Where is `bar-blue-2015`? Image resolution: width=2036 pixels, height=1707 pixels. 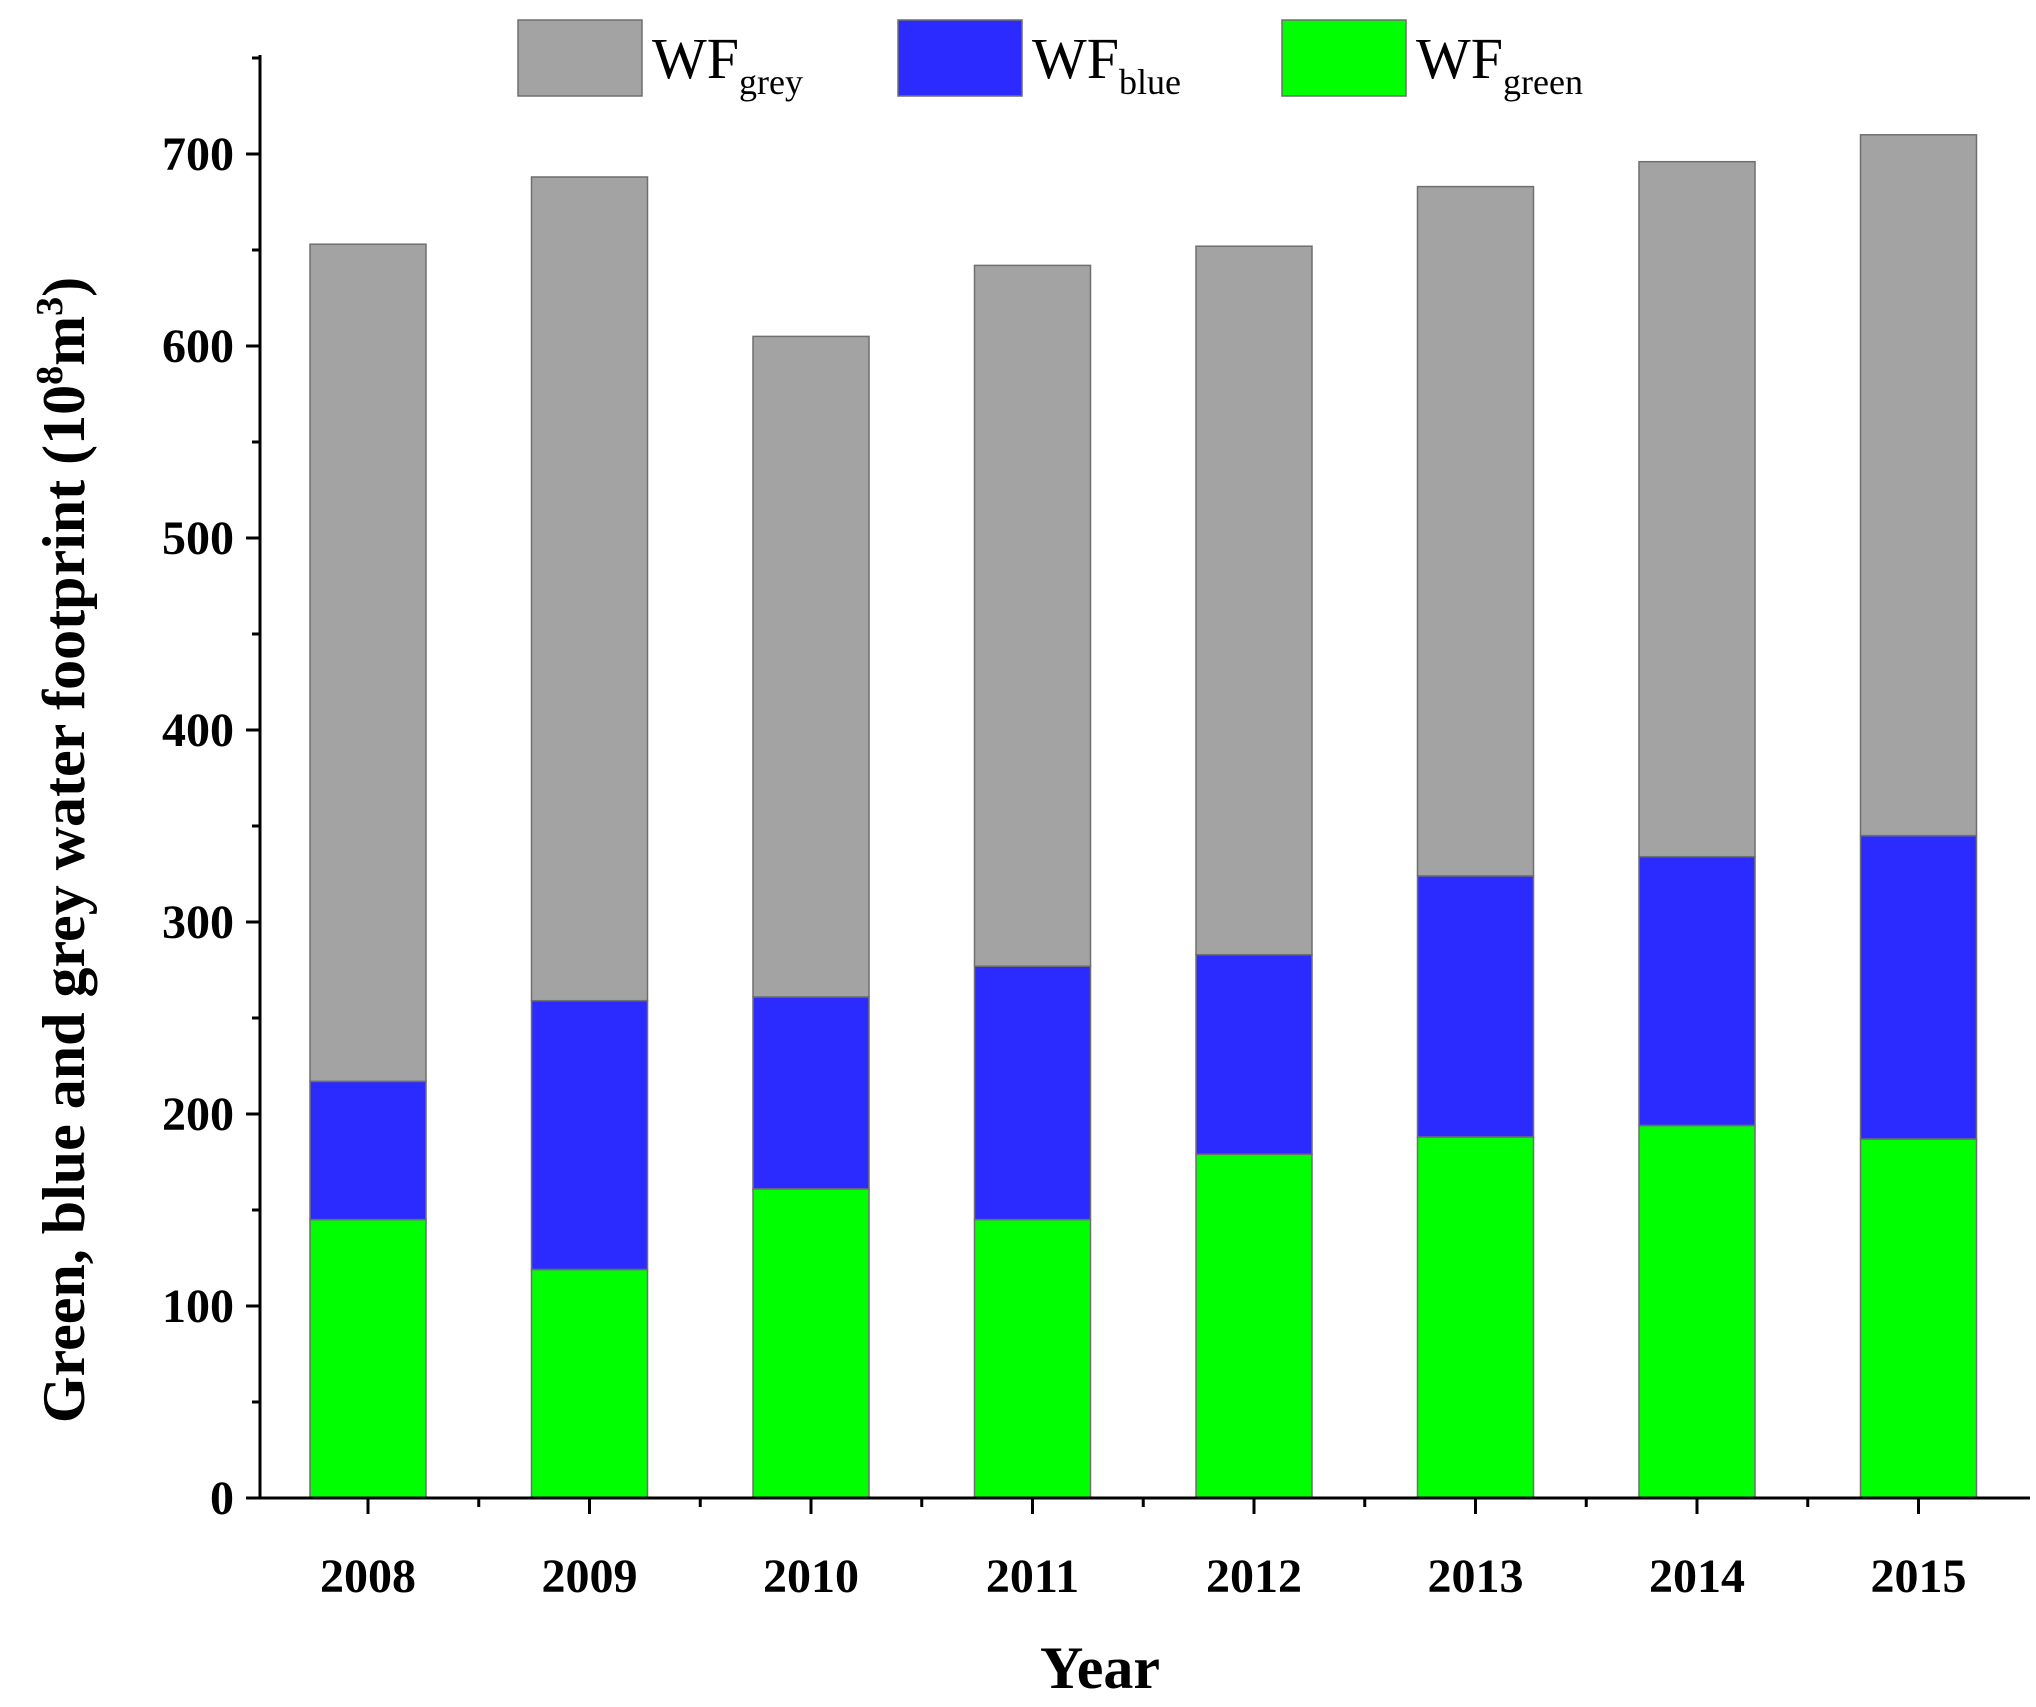
bar-blue-2015 is located at coordinates (1918, 987).